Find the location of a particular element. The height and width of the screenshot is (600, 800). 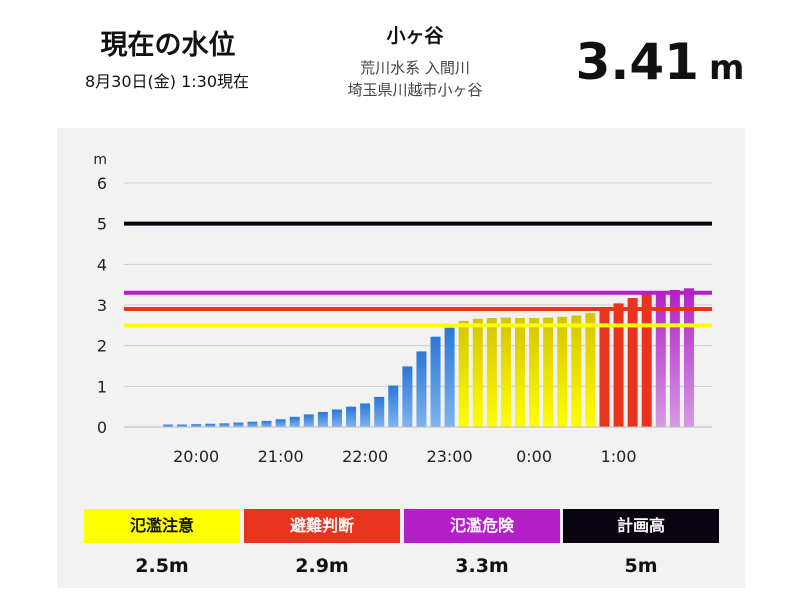

station-name: 小ヶ谷 is located at coordinates (415, 36).